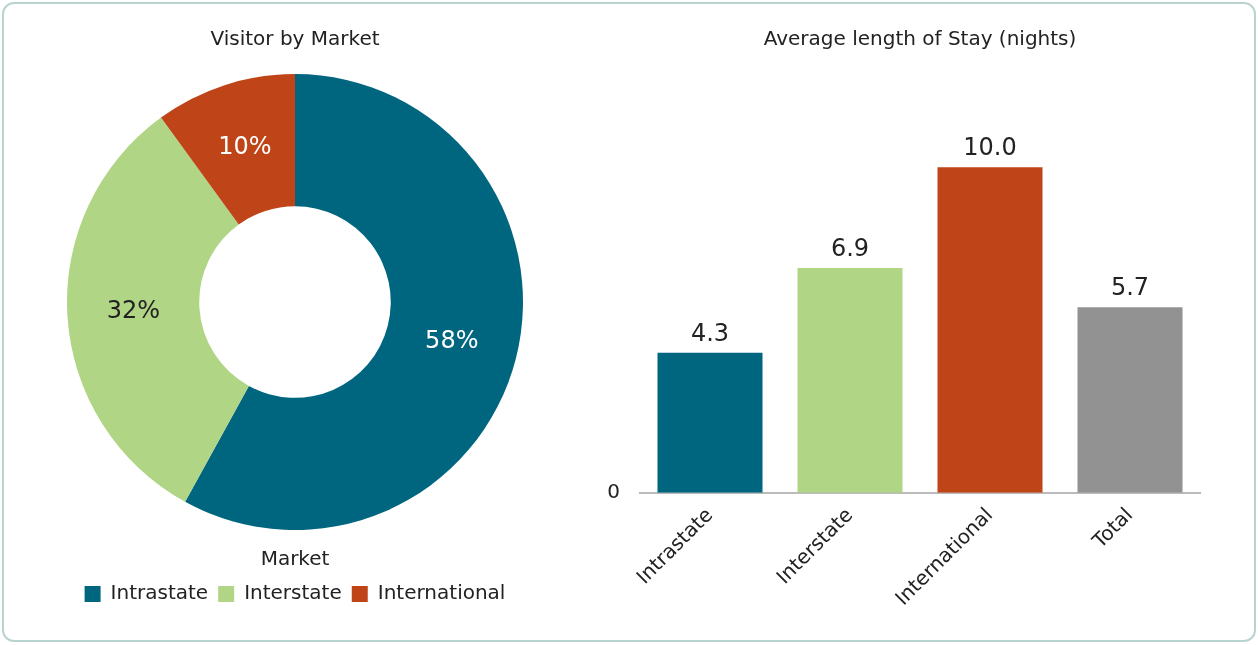  I want to click on legend-title: Market, so click(295, 558).